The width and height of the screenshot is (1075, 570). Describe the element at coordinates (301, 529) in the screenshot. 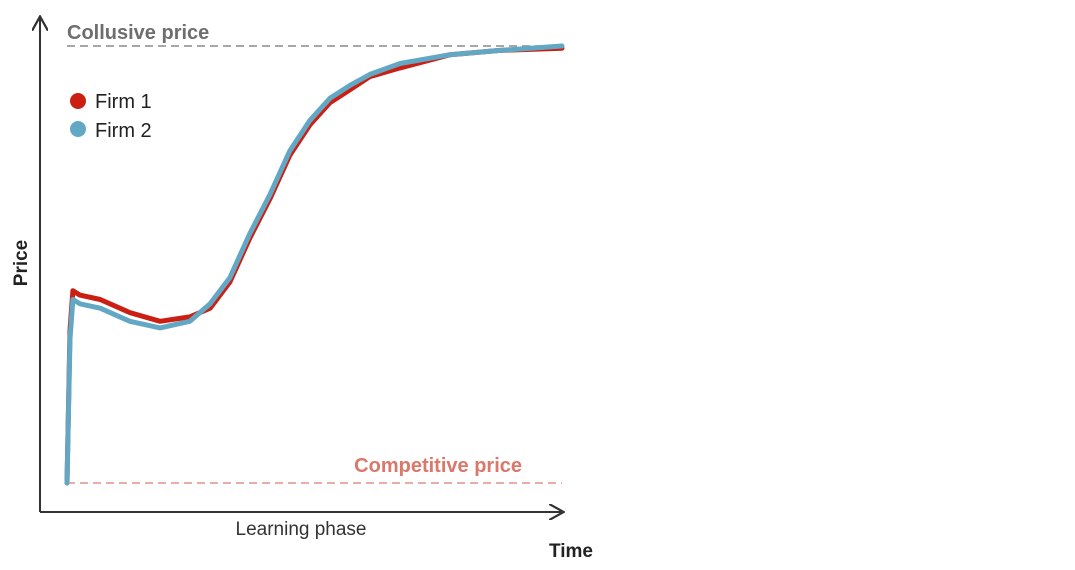

I see `x-annotation: Learning phase` at that location.